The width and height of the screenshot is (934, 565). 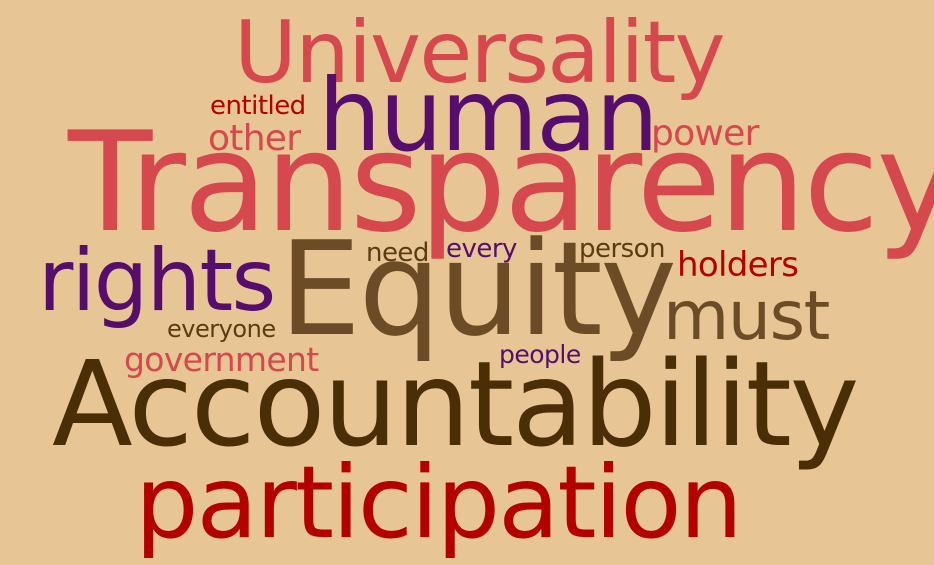 What do you see at coordinates (746, 316) in the screenshot?
I see `word-must: must` at bounding box center [746, 316].